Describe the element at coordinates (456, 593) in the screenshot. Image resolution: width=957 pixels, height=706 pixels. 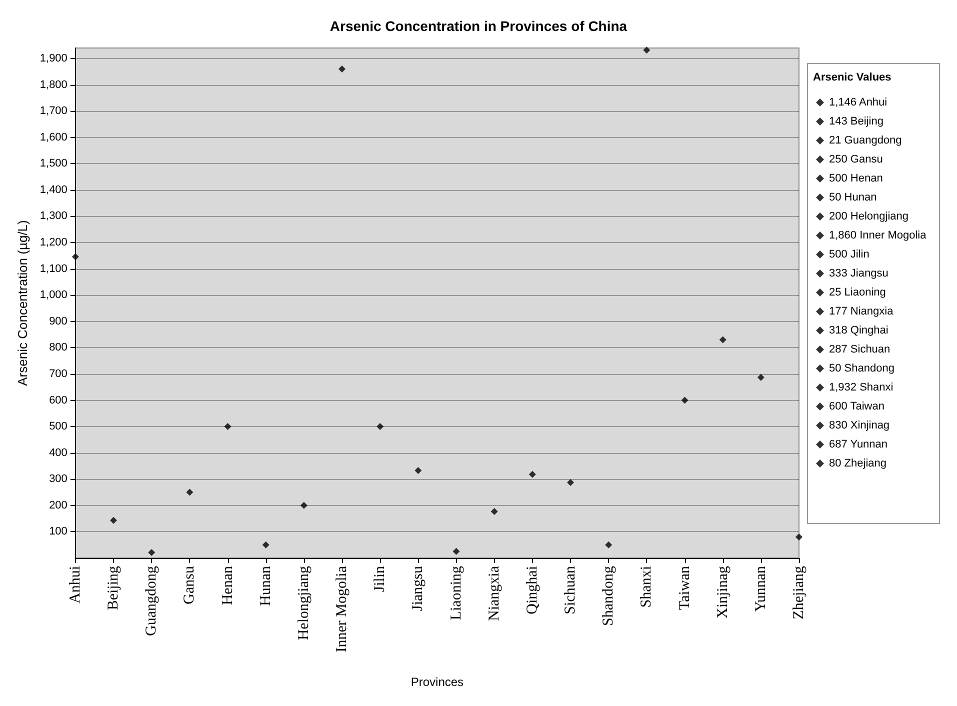
I see `x-tick-label: Liaoning` at that location.